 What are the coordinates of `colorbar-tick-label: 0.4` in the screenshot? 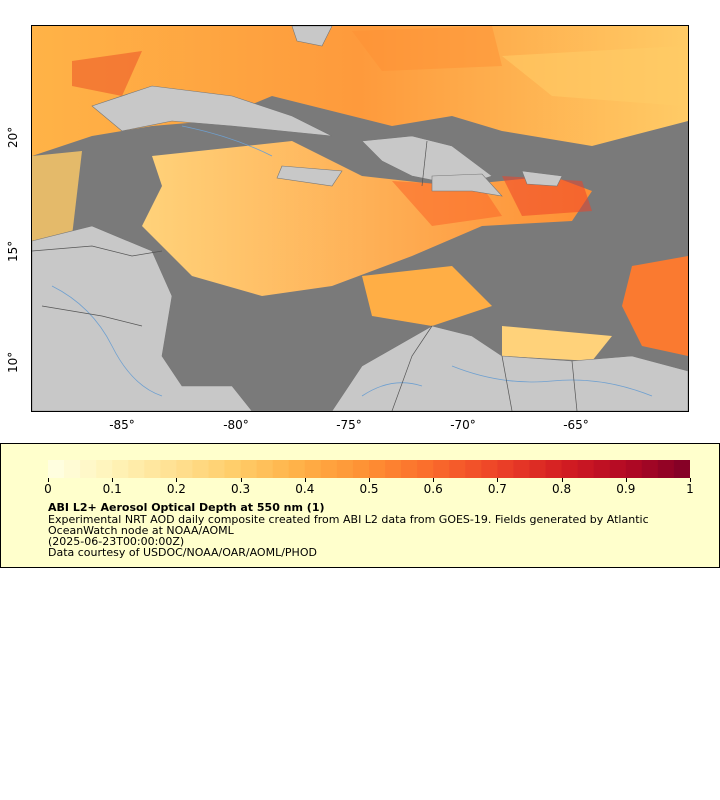 It's located at (305, 489).